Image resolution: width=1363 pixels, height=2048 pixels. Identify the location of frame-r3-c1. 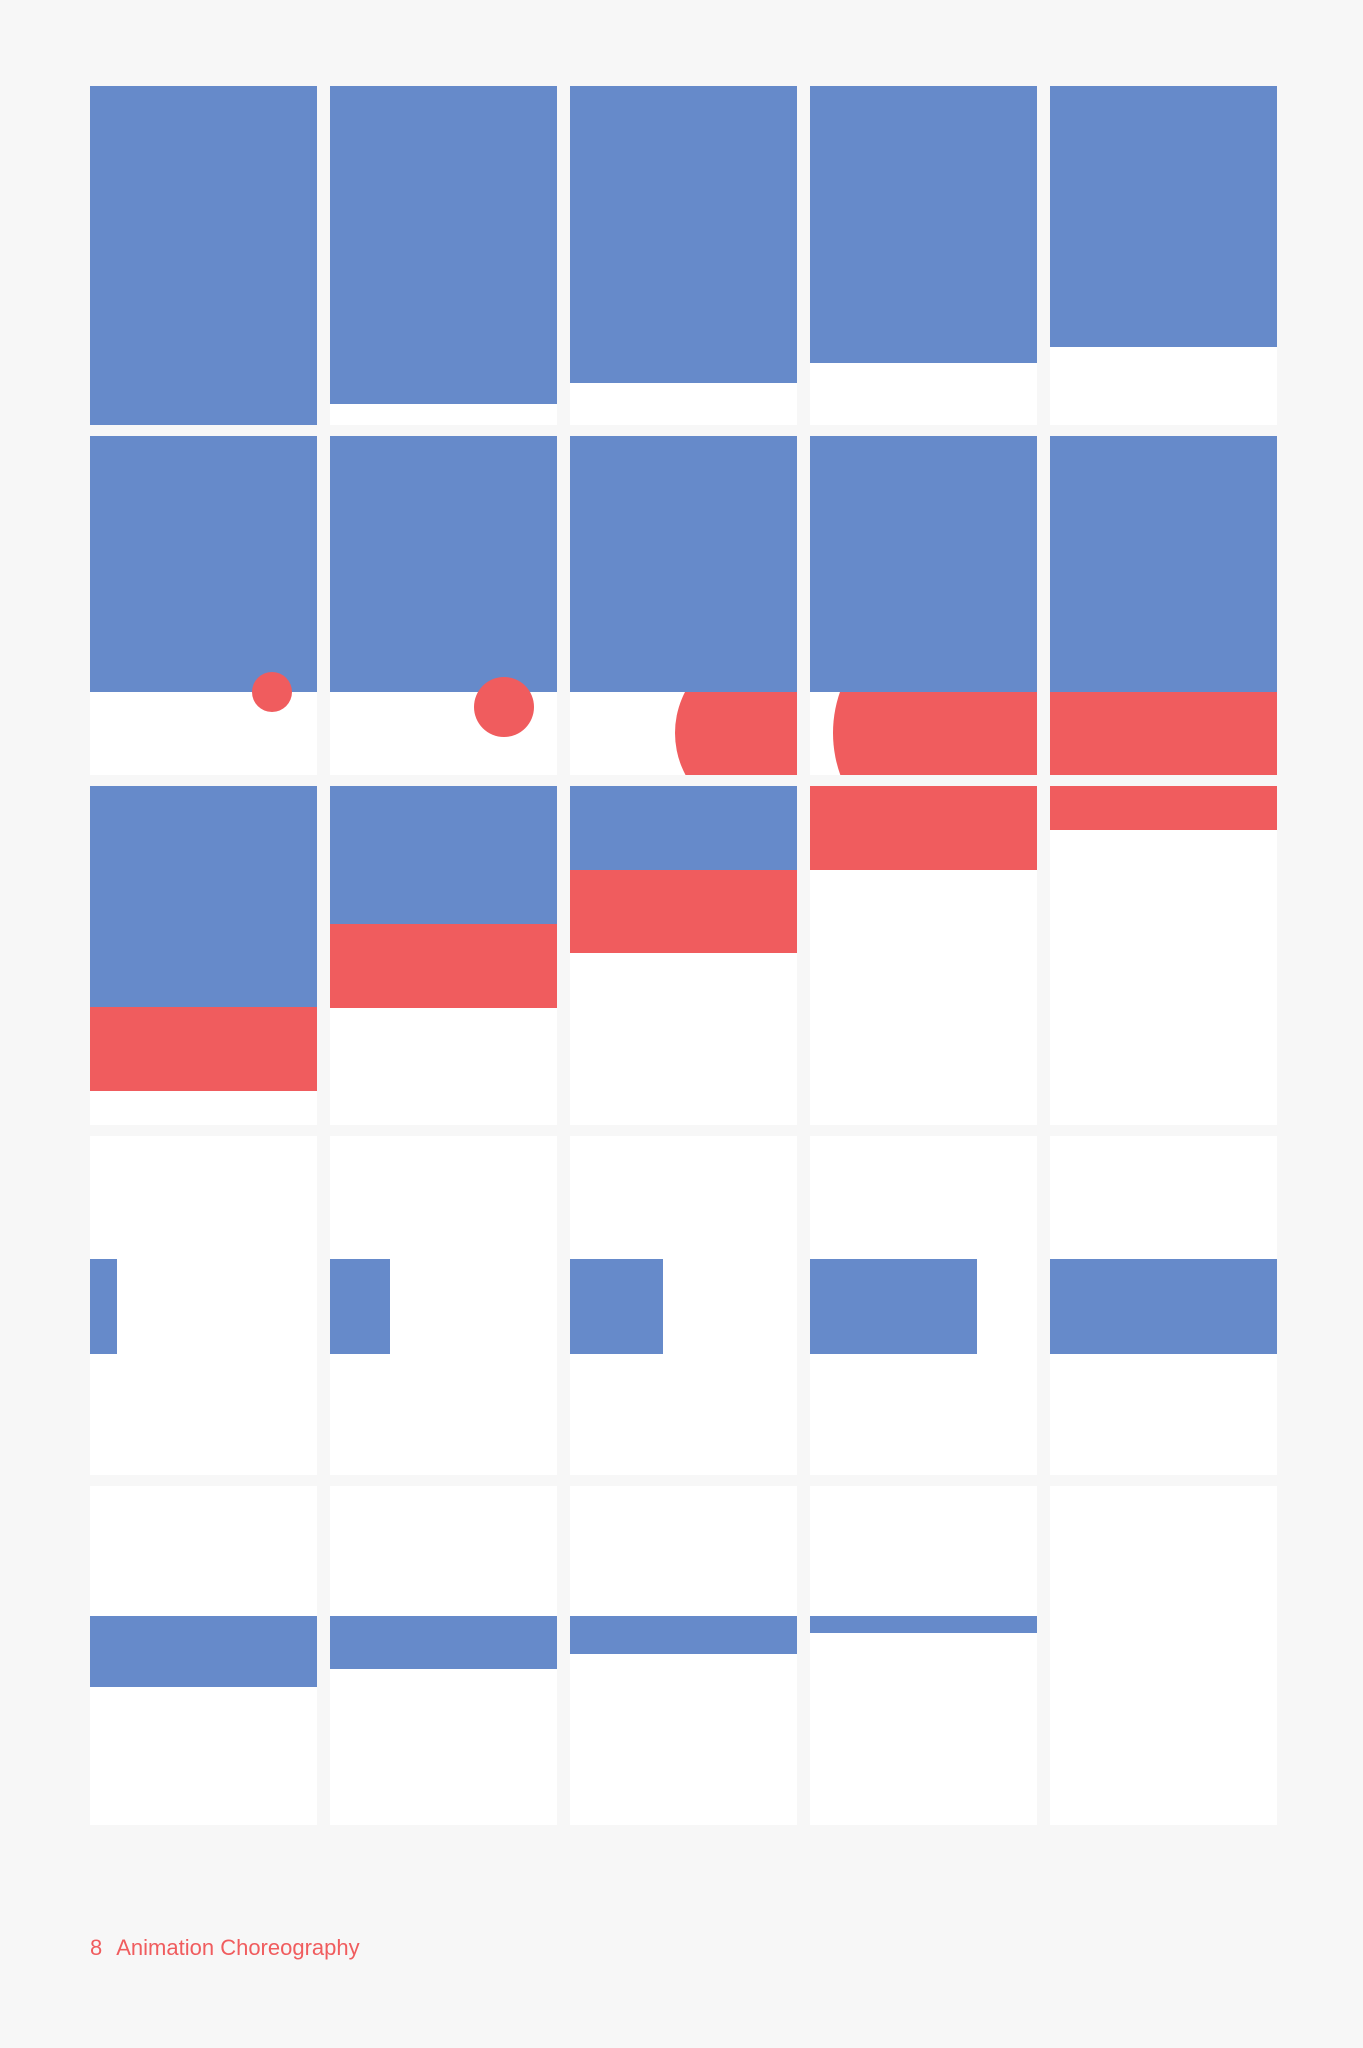
(203, 955).